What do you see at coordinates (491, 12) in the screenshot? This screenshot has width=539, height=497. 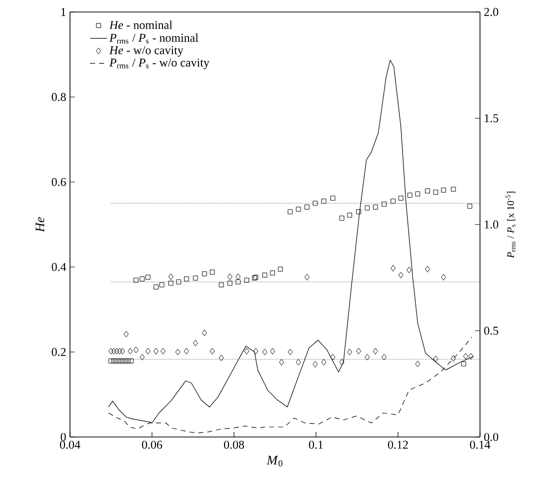 I see `y2-tick-label: 2.0` at bounding box center [491, 12].